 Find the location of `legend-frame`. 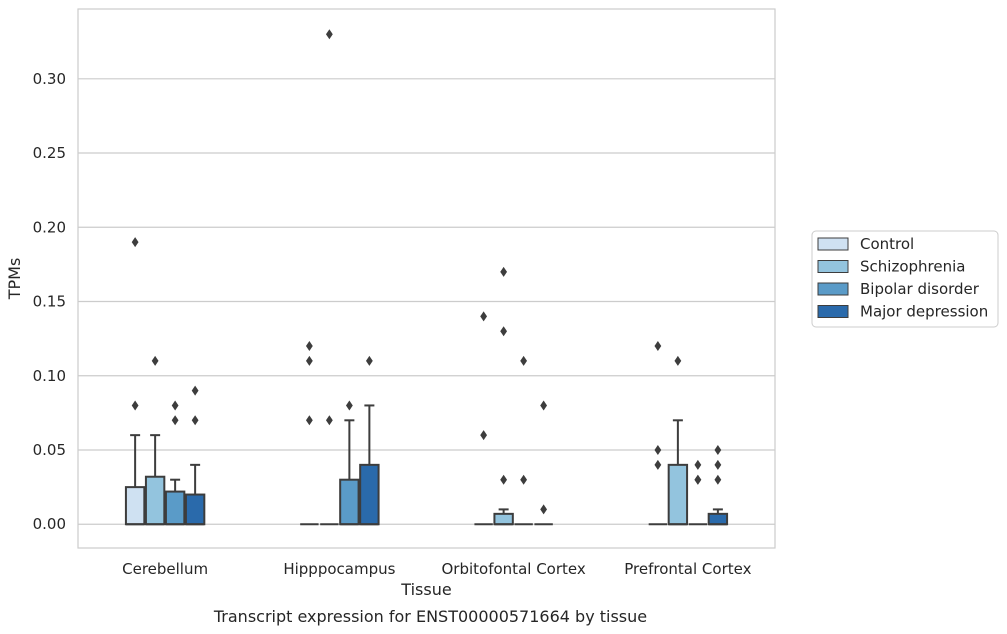

legend-frame is located at coordinates (905, 279).